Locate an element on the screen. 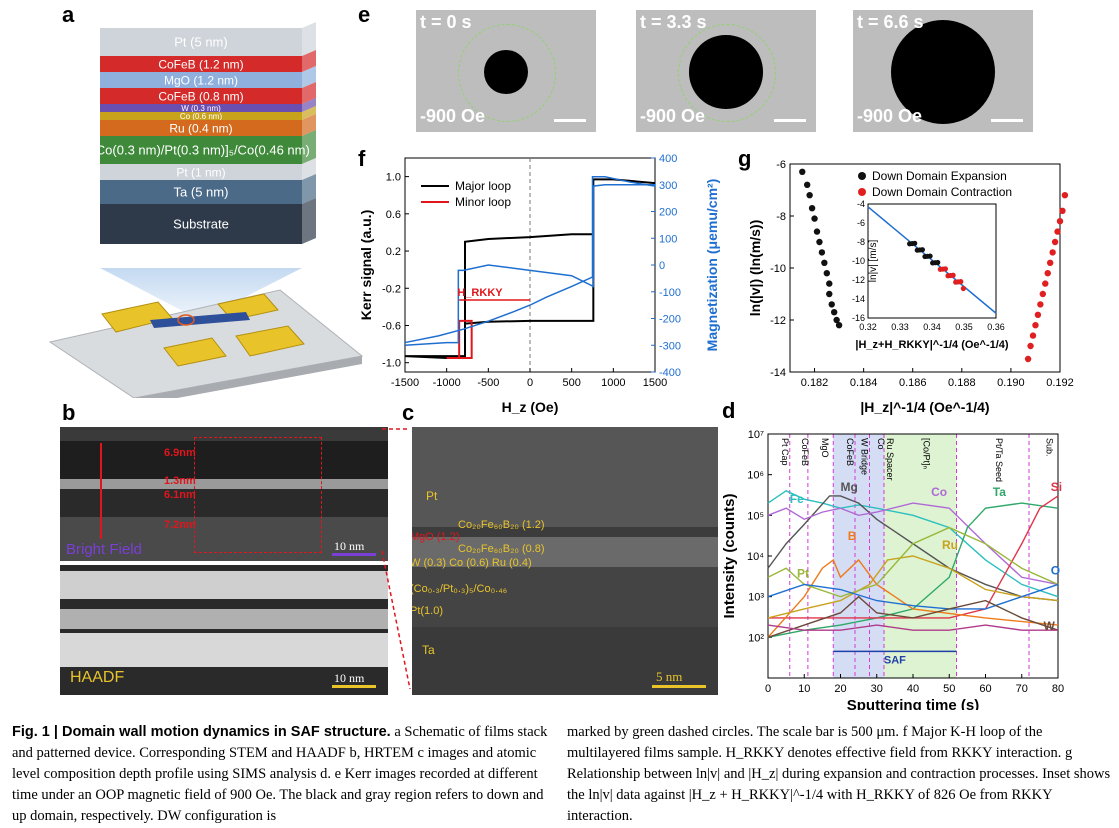  inset-x-tick-label: 0.35 is located at coordinates (964, 327).